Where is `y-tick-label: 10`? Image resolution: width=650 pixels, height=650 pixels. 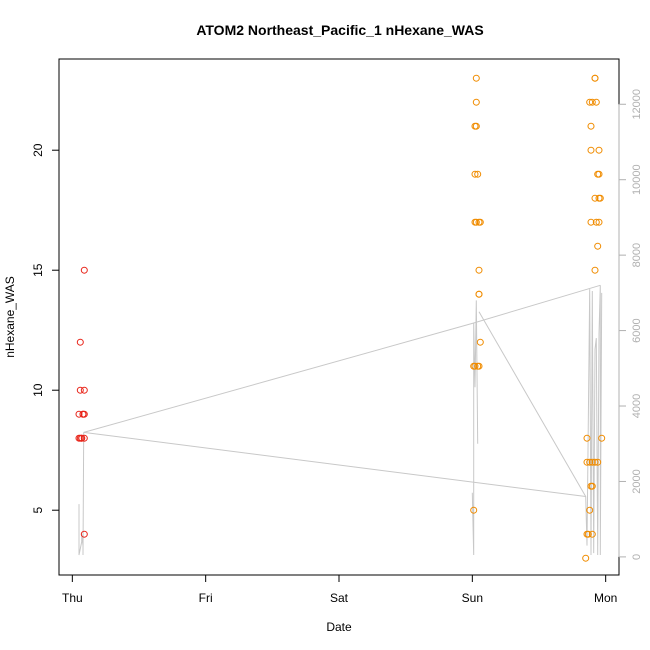
y-tick-label: 10 is located at coordinates (38, 390).